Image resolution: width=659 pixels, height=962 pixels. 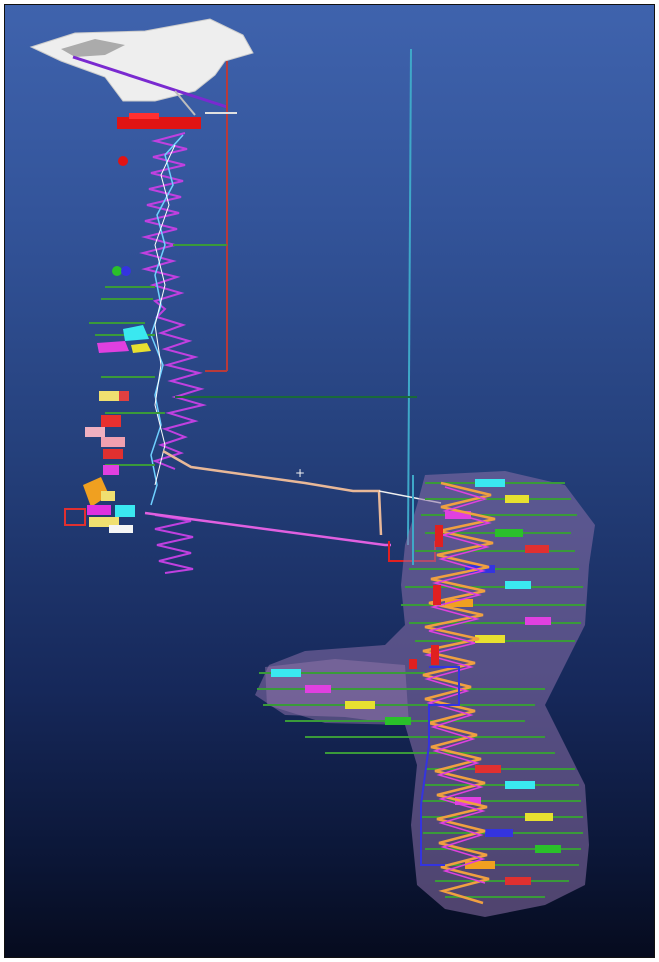 I want to click on upper-decline, so click(x=221, y=216).